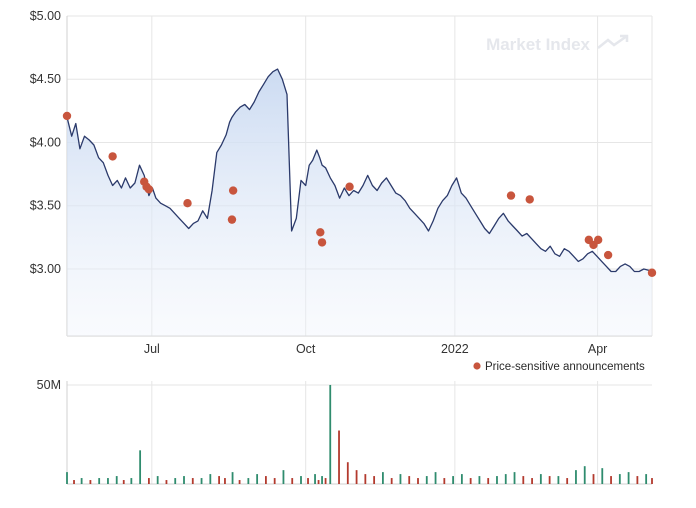 This screenshot has width=696, height=508. What do you see at coordinates (45, 206) in the screenshot?
I see `price-y-tick-label: $3.50` at bounding box center [45, 206].